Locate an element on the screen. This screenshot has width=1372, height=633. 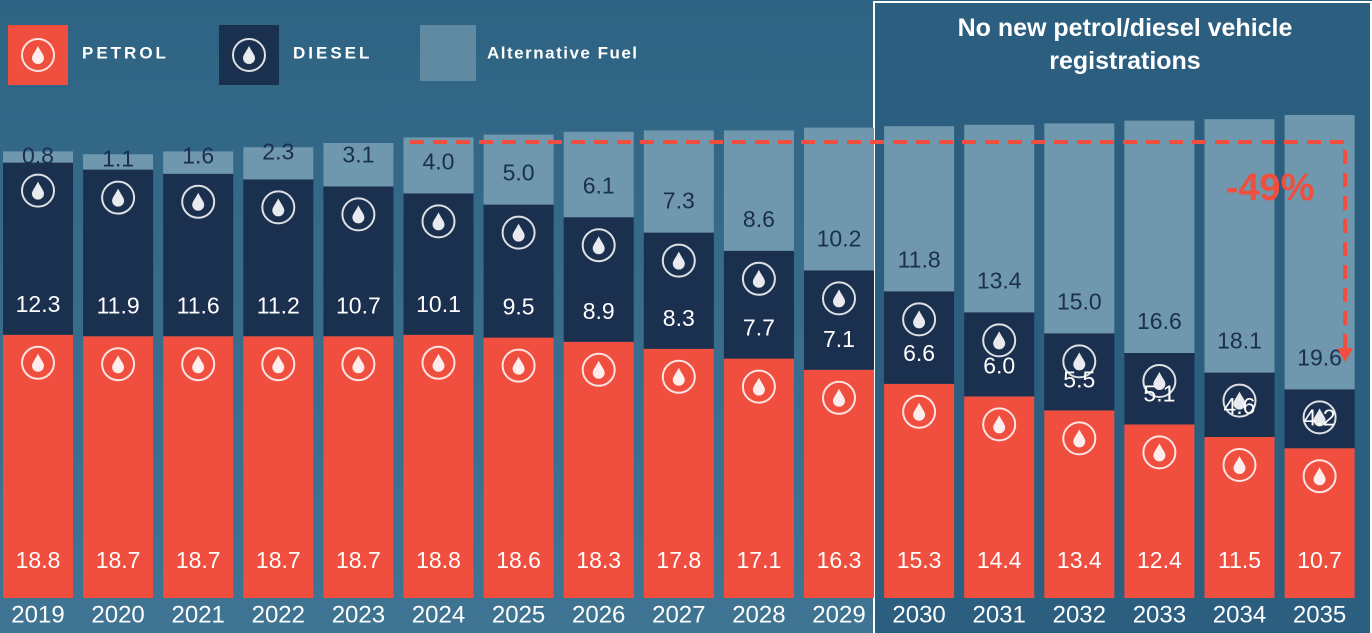
value-label: 11.5 is located at coordinates (1239, 560).